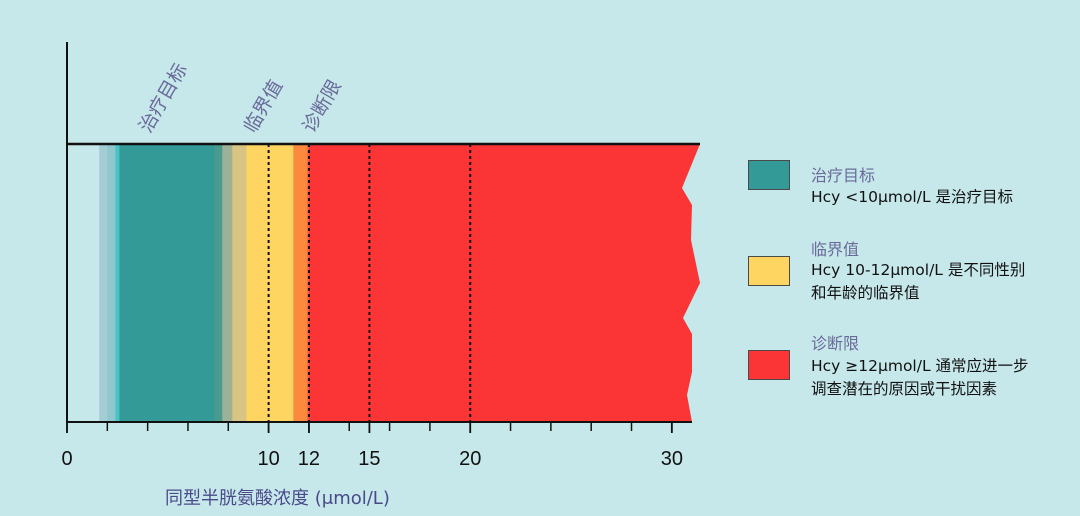  Describe the element at coordinates (270, 283) in the screenshot. I see `zone-borderline` at that location.